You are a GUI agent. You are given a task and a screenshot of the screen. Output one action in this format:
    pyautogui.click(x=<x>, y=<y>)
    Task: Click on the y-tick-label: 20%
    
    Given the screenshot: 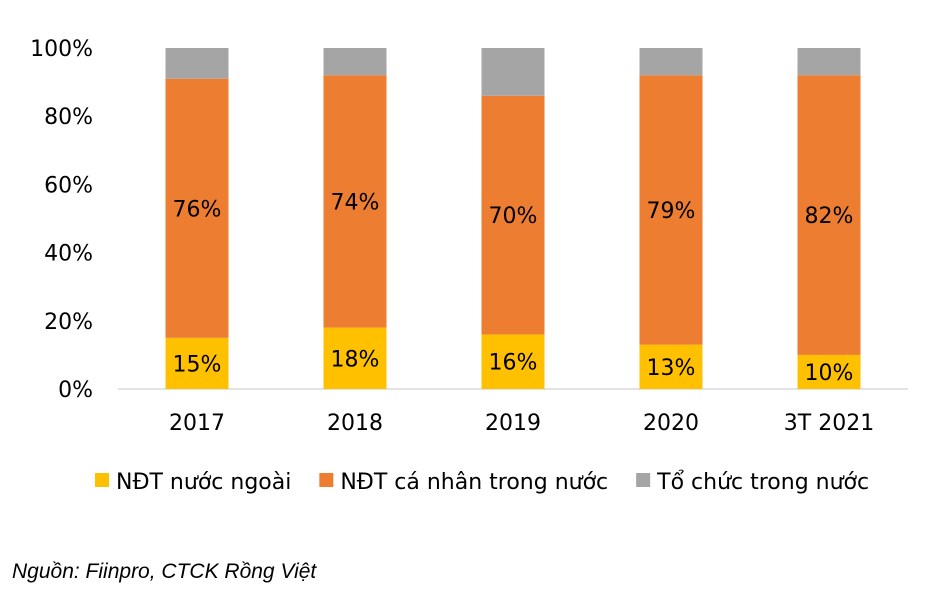 What is the action you would take?
    pyautogui.click(x=68, y=322)
    